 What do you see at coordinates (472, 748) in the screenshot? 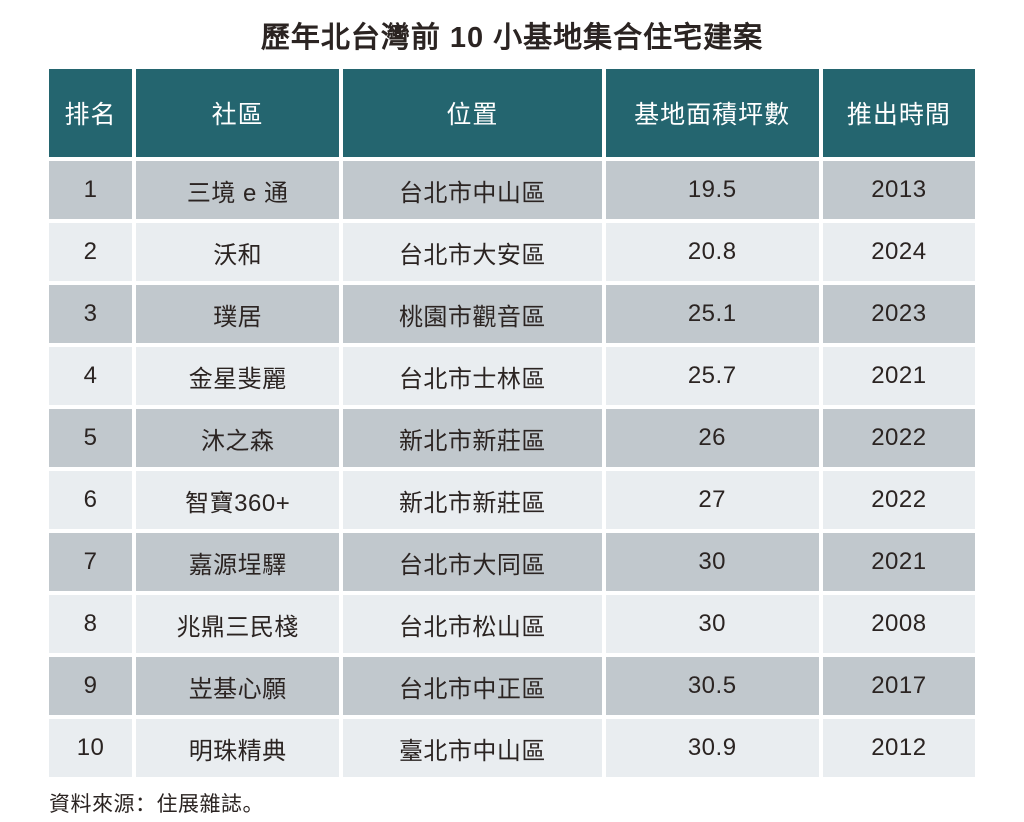
I see `cell-location: 臺北市中山區` at bounding box center [472, 748].